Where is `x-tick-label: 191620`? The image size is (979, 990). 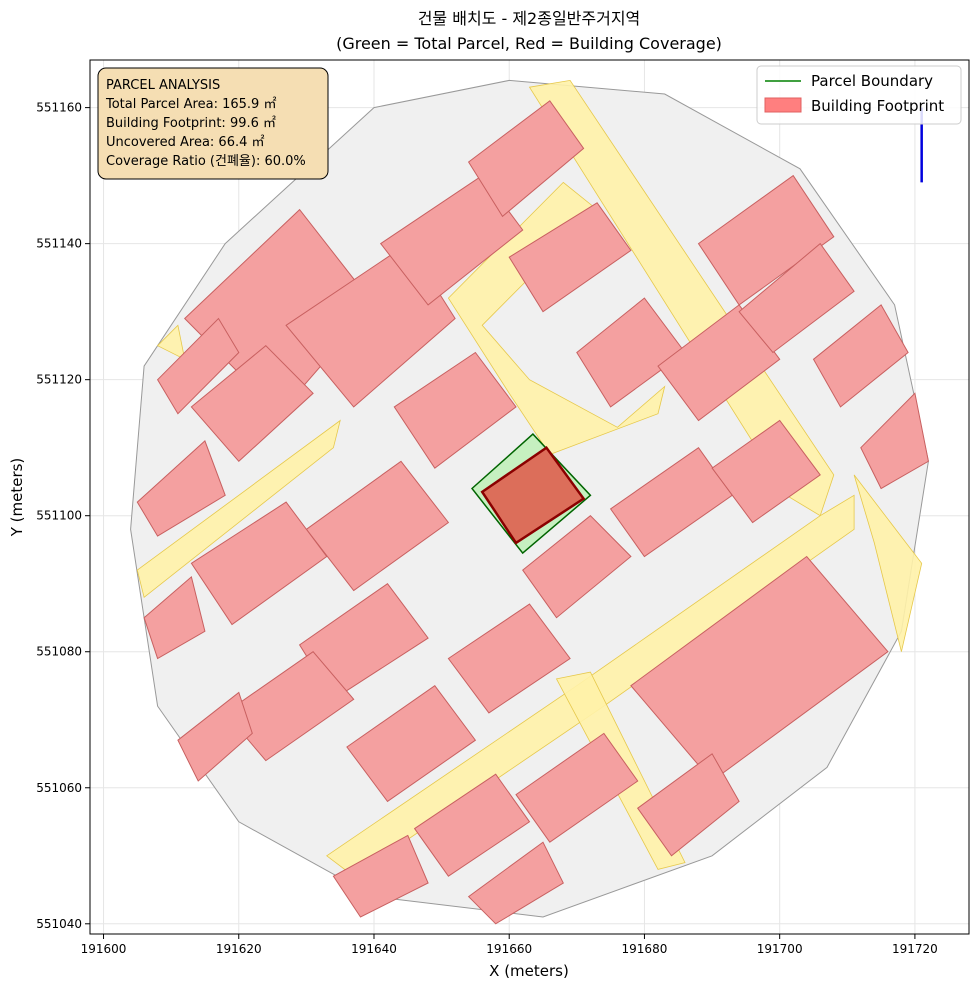
x-tick-label: 191620 is located at coordinates (239, 949).